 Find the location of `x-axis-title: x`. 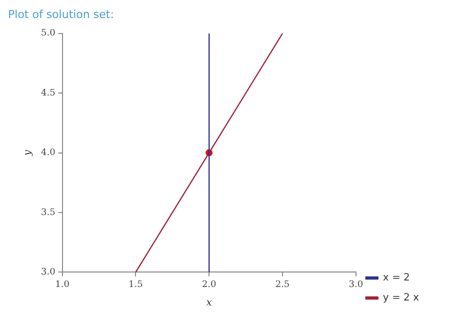

x-axis-title: x is located at coordinates (209, 303).